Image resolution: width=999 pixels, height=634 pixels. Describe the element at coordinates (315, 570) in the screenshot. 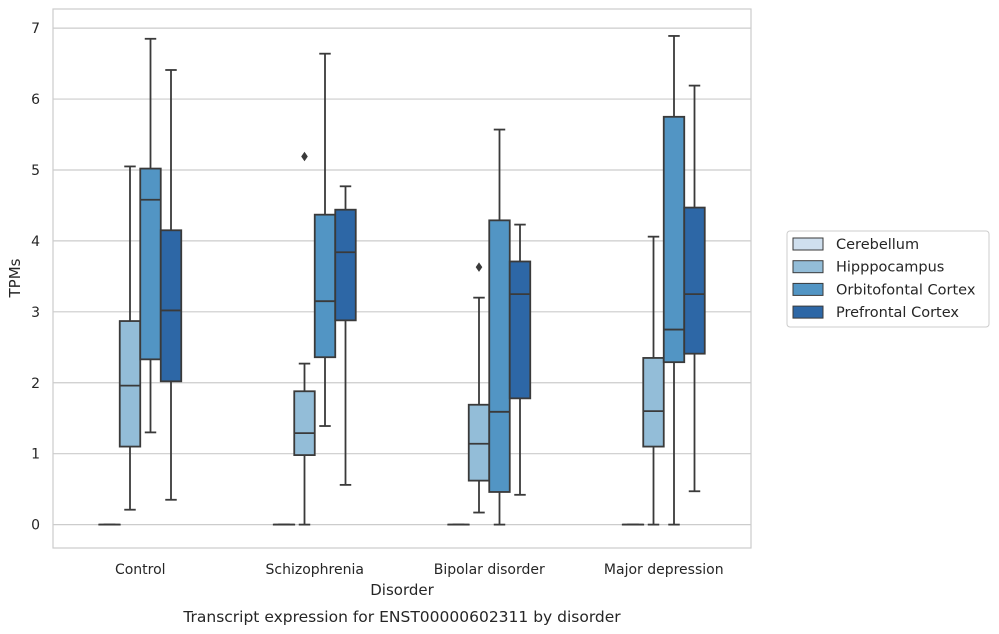

I see `x-tick-label: Schizophrenia` at that location.